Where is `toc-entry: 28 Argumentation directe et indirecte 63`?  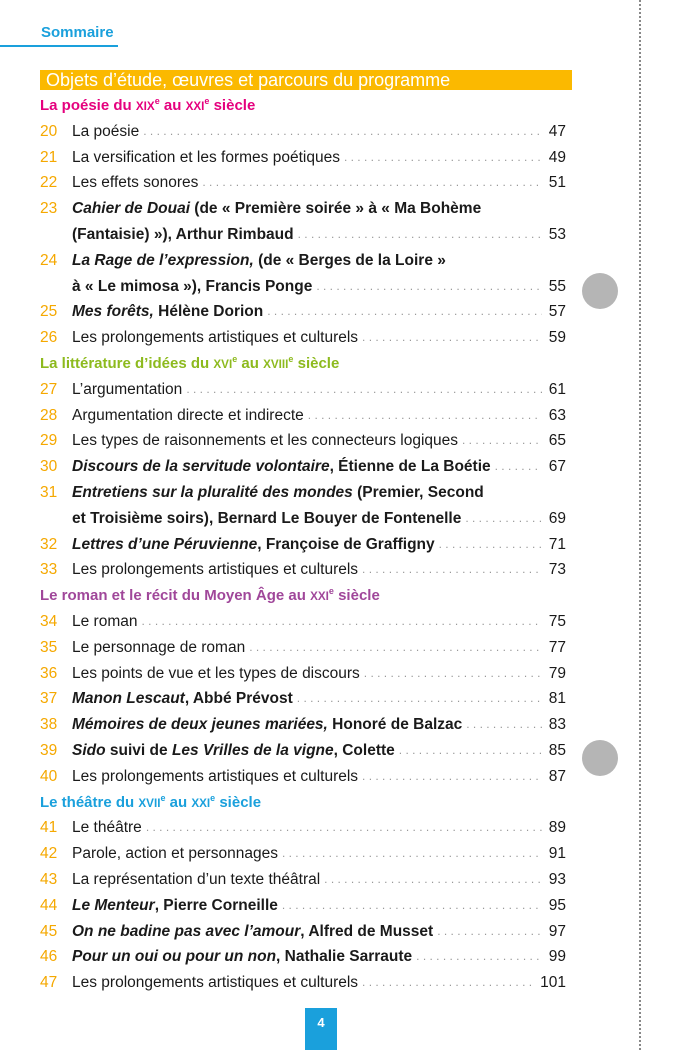
toc-entry: 28 Argumentation directe et indirecte 63 is located at coordinates (303, 416).